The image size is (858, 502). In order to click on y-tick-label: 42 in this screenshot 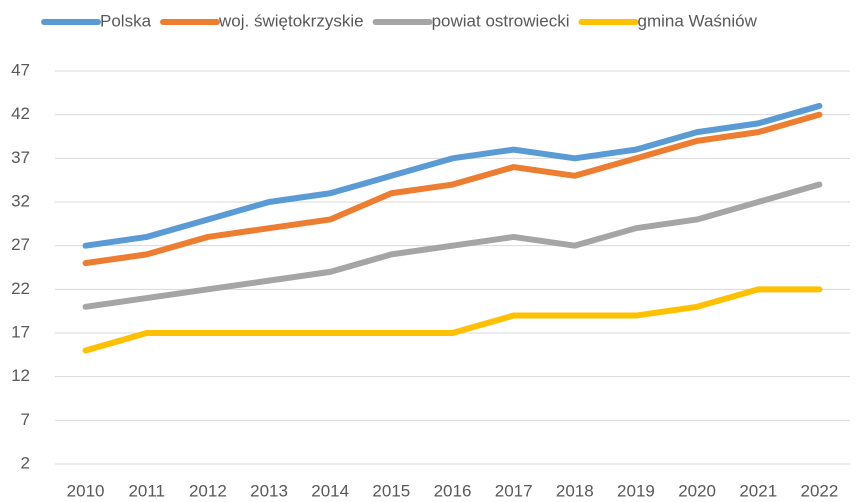, I will do `click(20, 113)`.